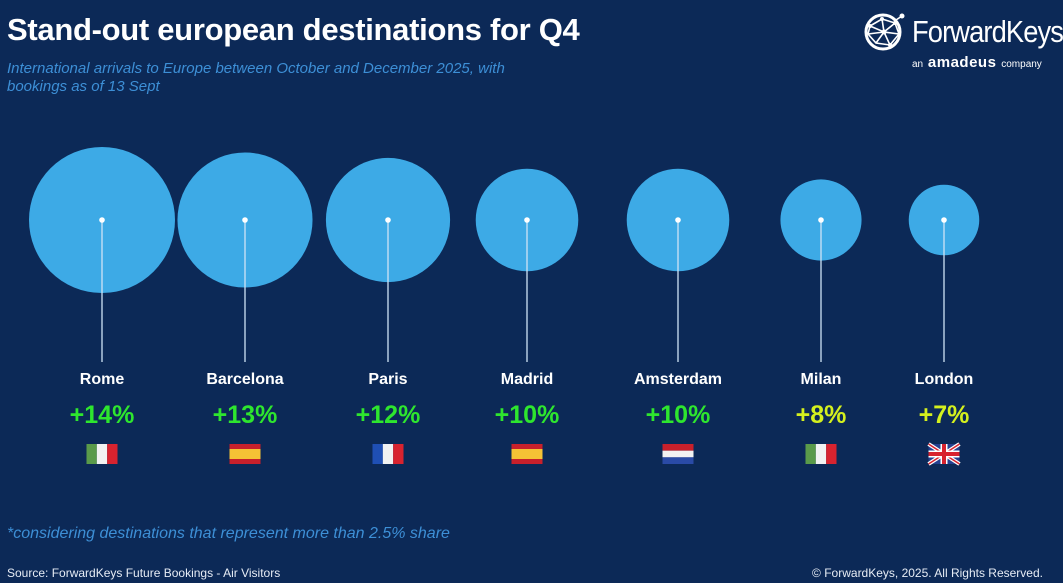 Image resolution: width=1063 pixels, height=583 pixels. What do you see at coordinates (884, 32) in the screenshot?
I see `globe-network-icon` at bounding box center [884, 32].